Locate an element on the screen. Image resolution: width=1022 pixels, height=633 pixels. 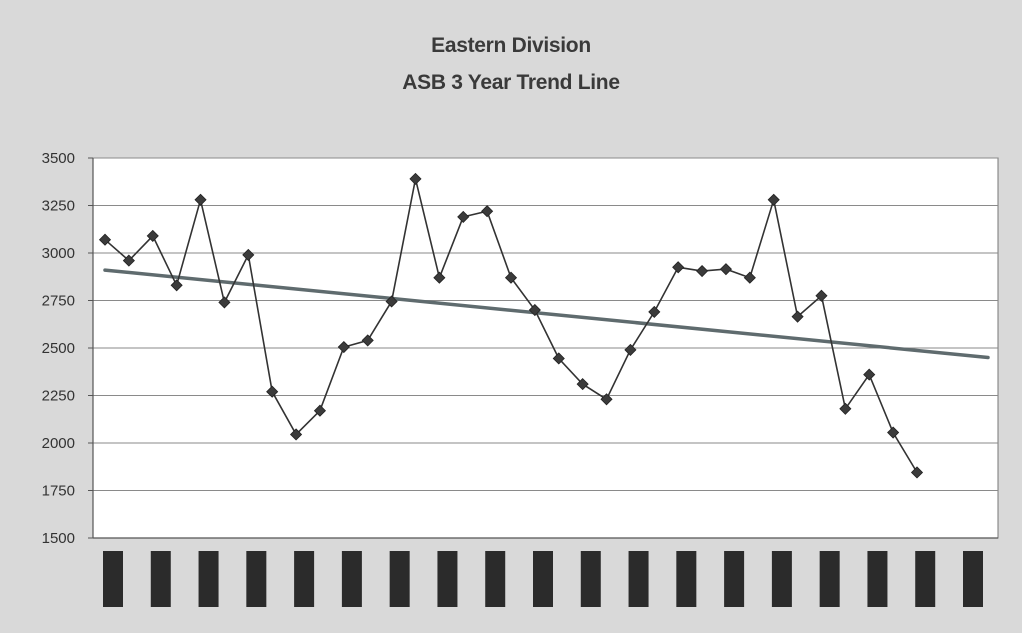
y-tick-label: 3500 is located at coordinates (58, 158).